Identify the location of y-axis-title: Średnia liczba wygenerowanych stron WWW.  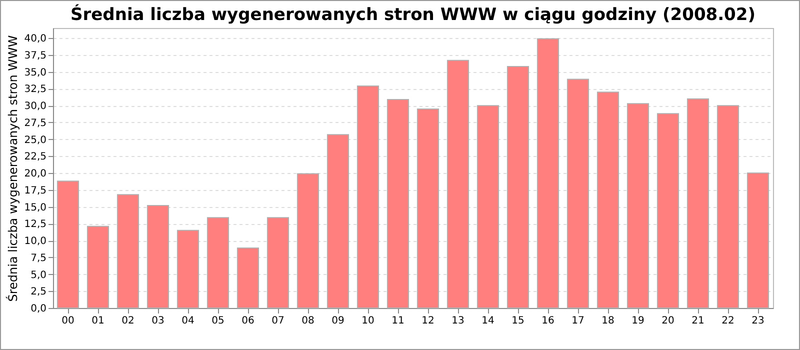
(12, 168).